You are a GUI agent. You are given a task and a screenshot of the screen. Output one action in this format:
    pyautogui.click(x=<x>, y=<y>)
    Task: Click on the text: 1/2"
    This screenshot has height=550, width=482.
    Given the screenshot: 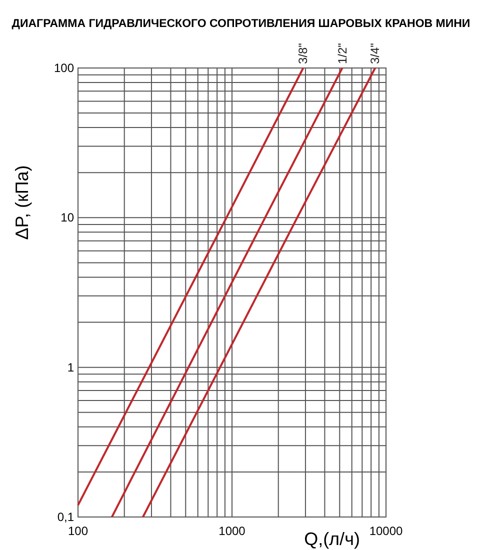 What is the action you would take?
    pyautogui.click(x=342, y=53)
    